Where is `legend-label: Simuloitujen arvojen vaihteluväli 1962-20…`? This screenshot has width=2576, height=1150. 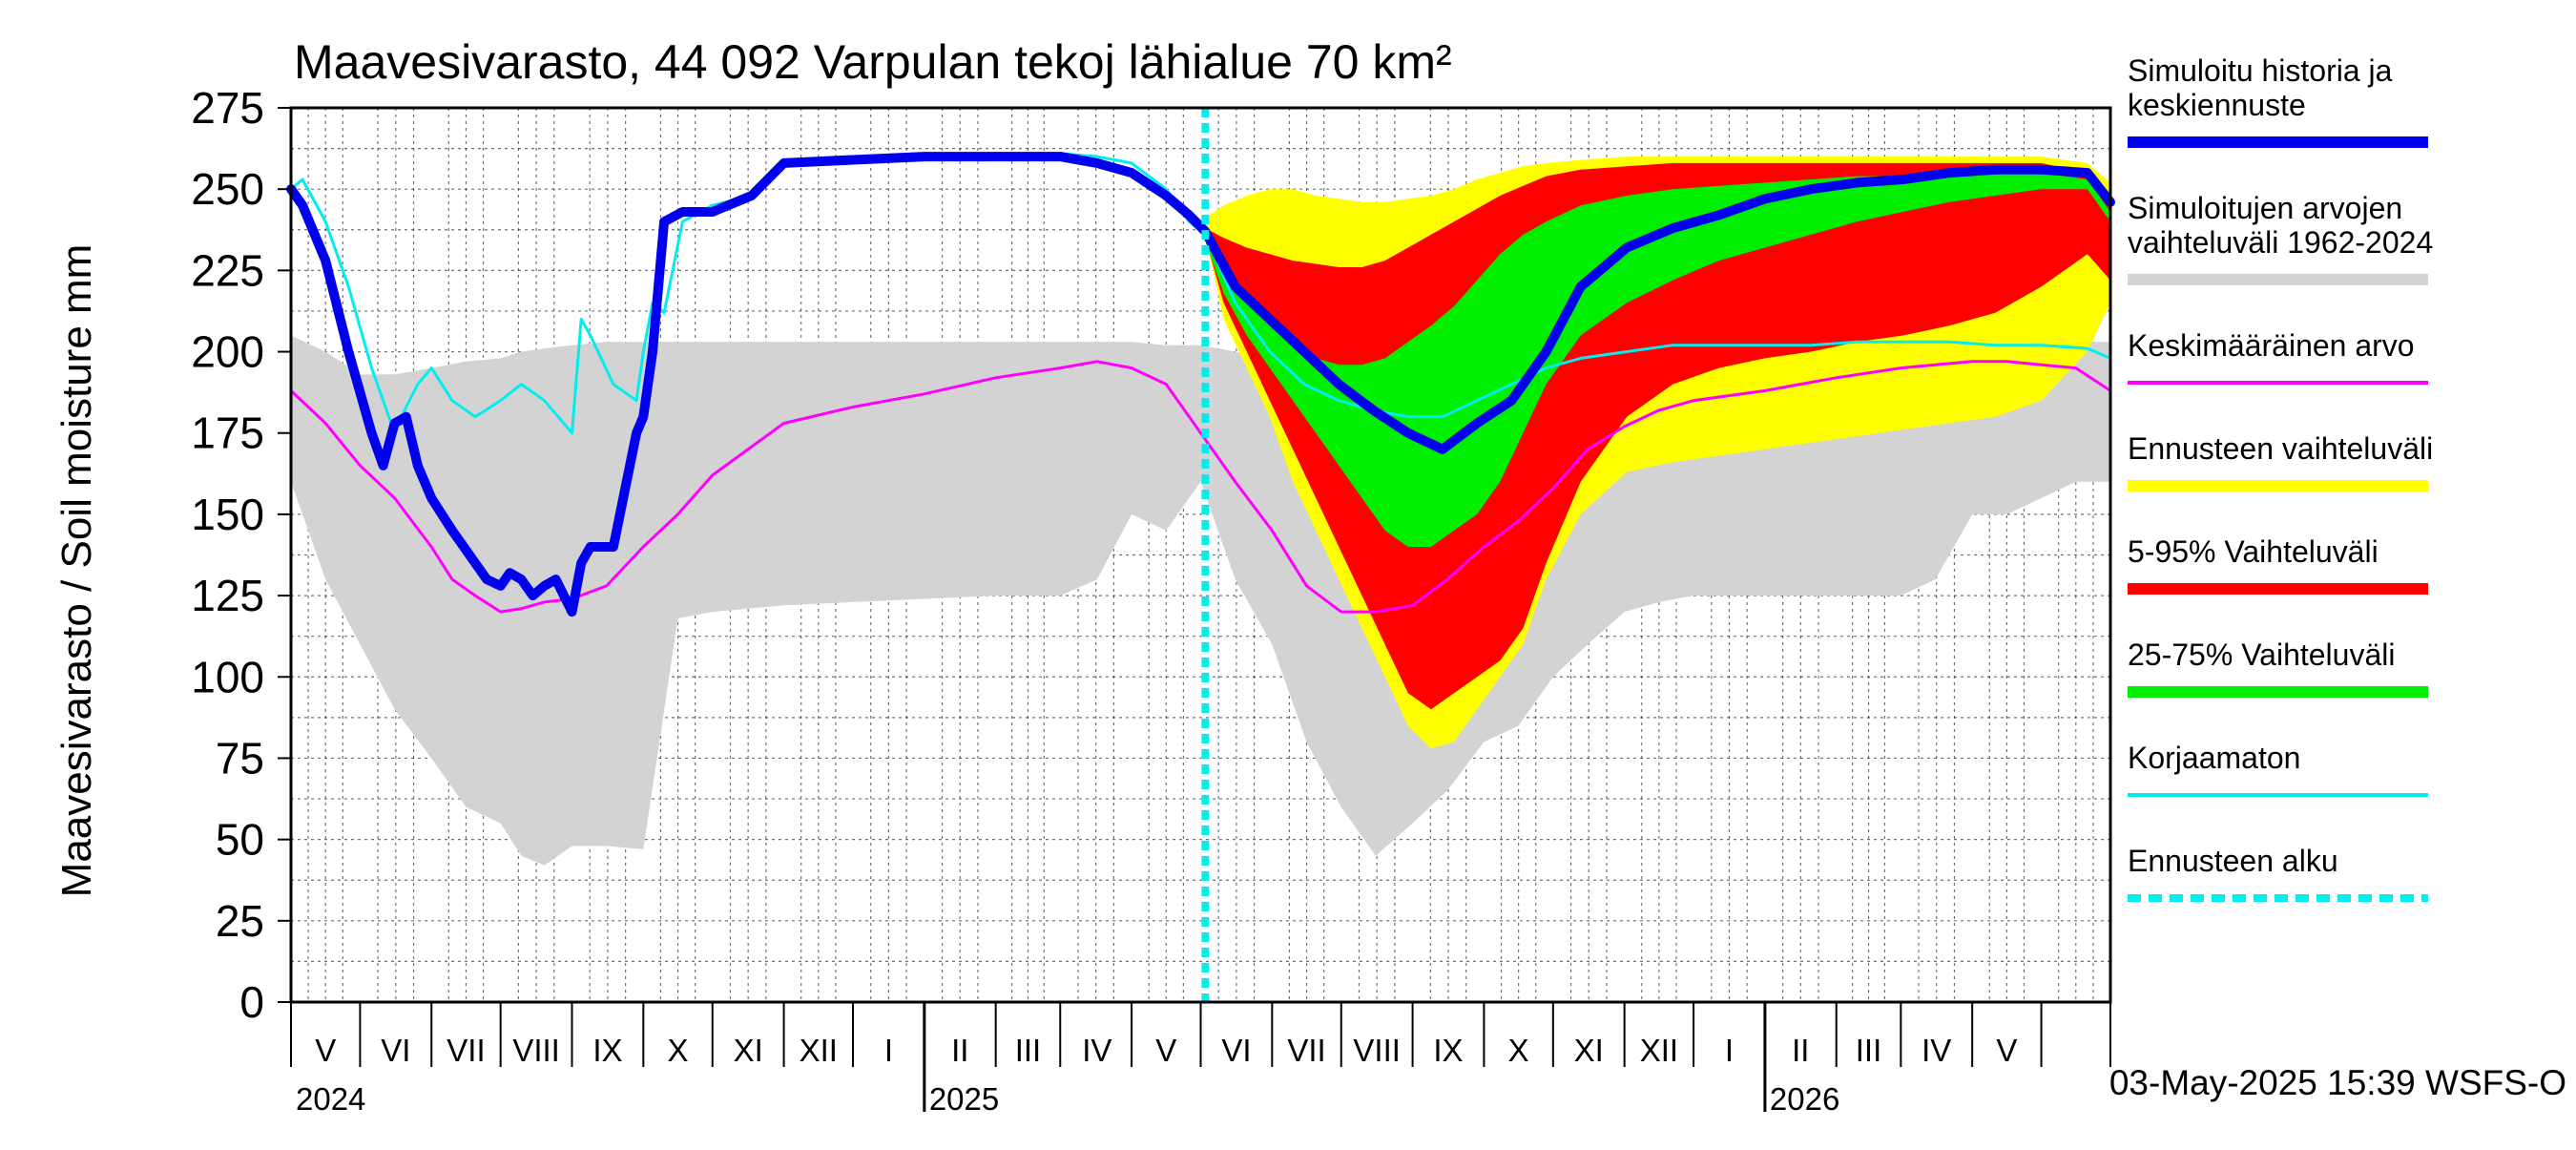
legend-label: Simuloitujen arvojen vaihteluväli 1962-20… is located at coordinates (2280, 225).